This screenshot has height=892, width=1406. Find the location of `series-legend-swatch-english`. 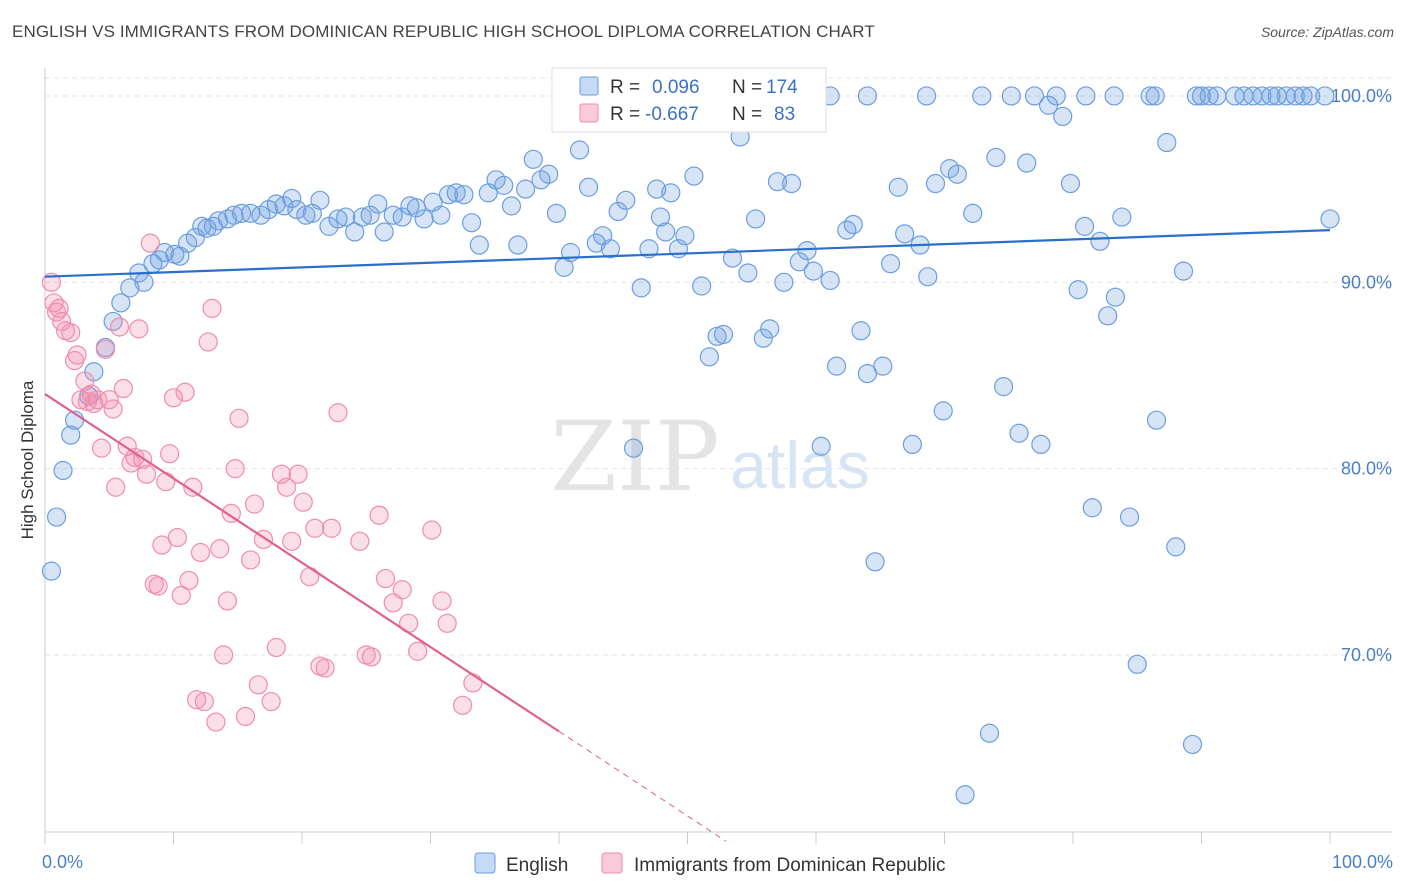

series-legend-swatch-english is located at coordinates (485, 863).